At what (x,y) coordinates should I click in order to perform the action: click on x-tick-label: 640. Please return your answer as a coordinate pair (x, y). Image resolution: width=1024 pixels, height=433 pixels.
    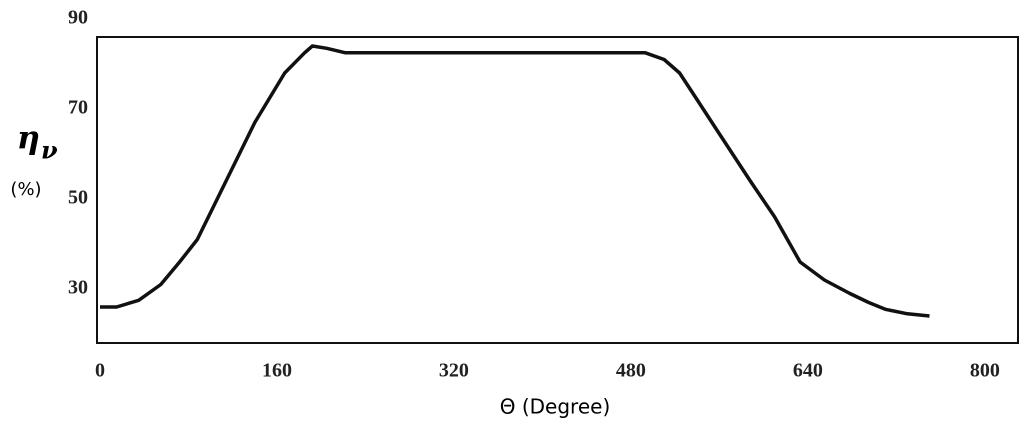
    Looking at the image, I should click on (808, 371).